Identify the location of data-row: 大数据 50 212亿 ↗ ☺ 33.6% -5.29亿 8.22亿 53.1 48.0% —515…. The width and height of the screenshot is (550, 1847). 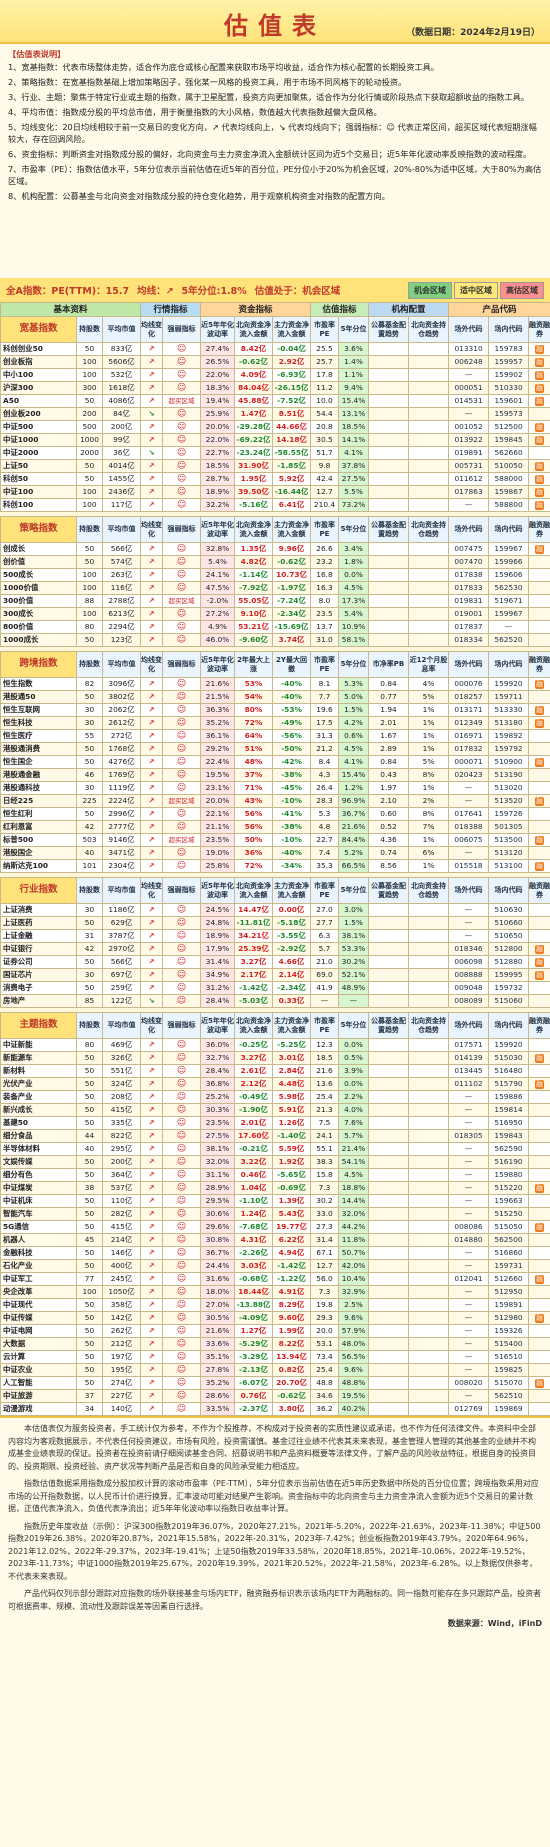
(275, 1344).